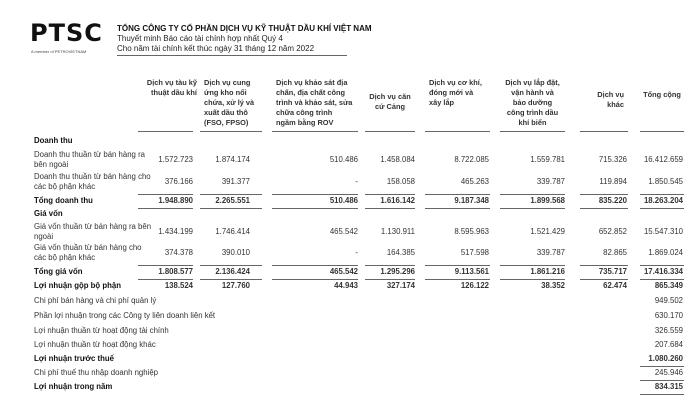 The width and height of the screenshot is (690, 415). Describe the element at coordinates (235, 285) in the screenshot. I see `cell-value: 127.760` at that location.